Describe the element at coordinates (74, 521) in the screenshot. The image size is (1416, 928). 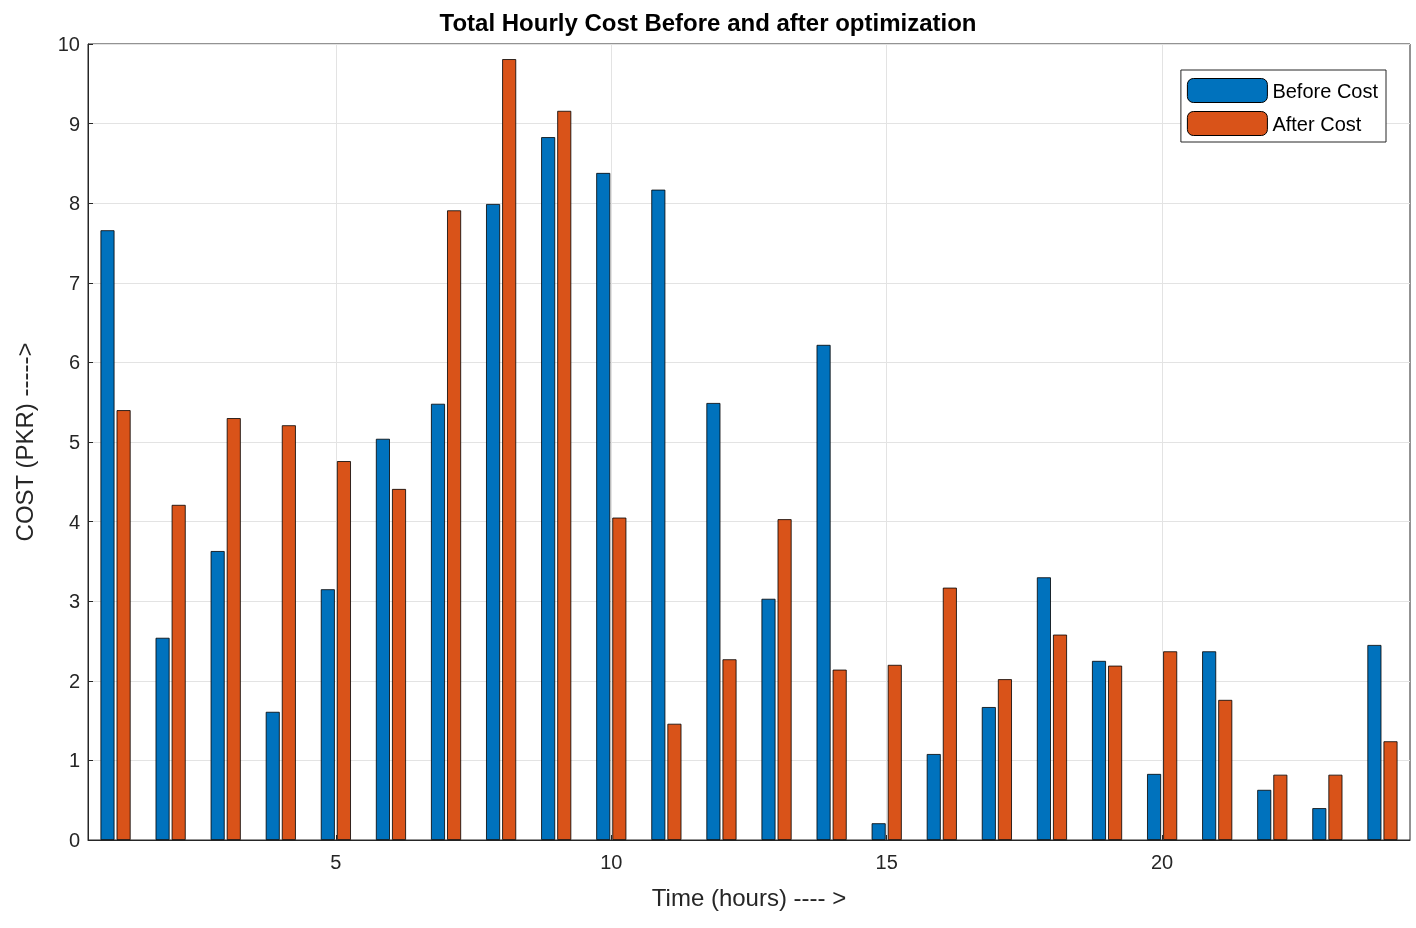
I see `y-tick-label: 4` at that location.